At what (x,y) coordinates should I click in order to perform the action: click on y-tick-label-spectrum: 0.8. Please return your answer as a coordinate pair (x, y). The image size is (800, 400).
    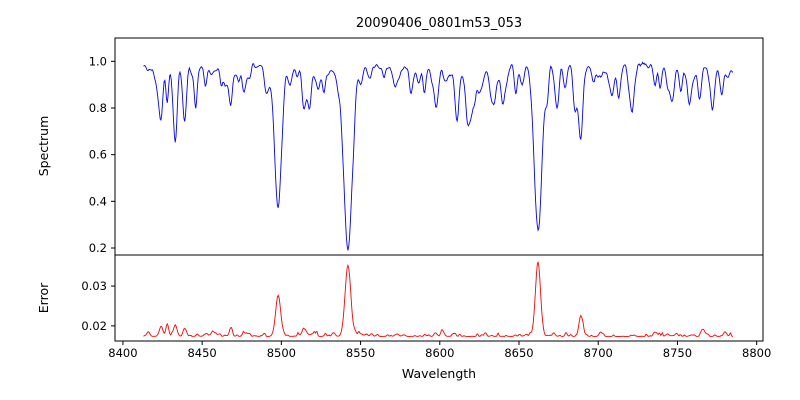
    Looking at the image, I should click on (98, 108).